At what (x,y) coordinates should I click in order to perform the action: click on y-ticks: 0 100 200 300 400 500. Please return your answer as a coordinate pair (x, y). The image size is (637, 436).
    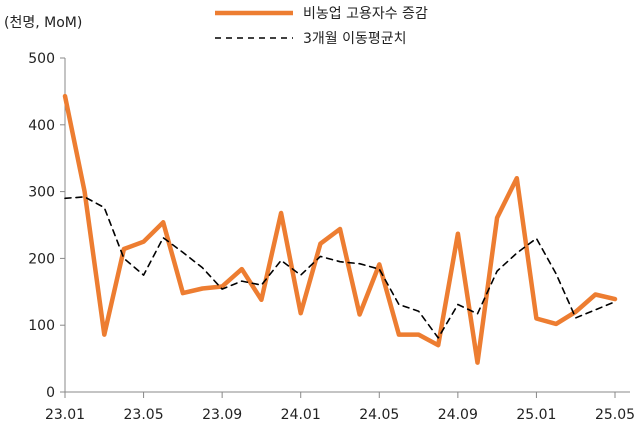
    Looking at the image, I should click on (46, 226).